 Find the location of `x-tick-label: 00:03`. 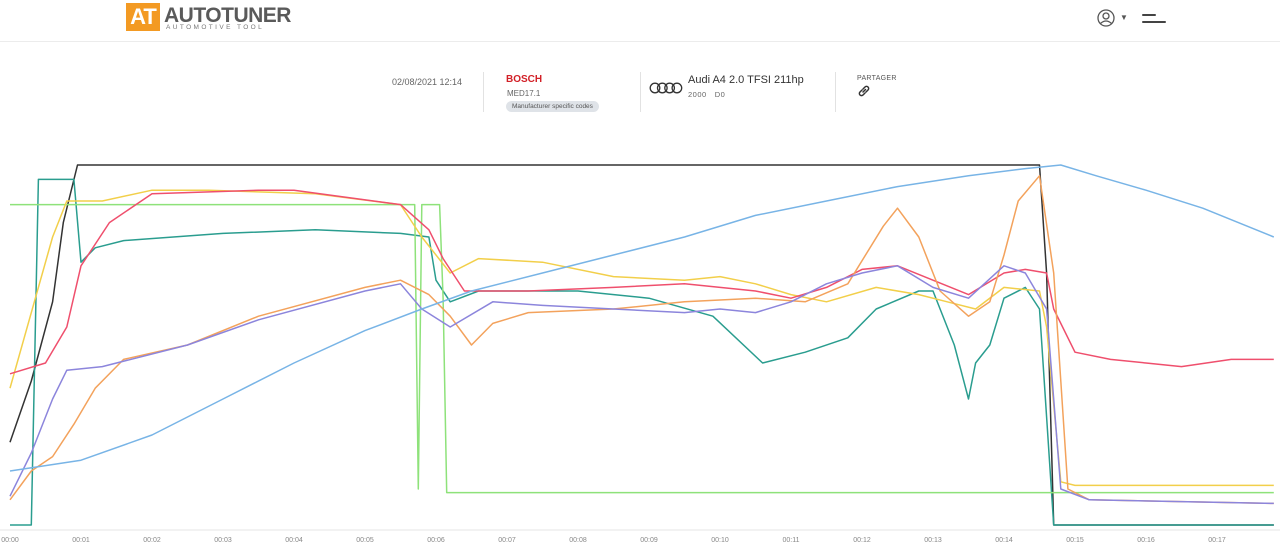

x-tick-label: 00:03 is located at coordinates (223, 540).